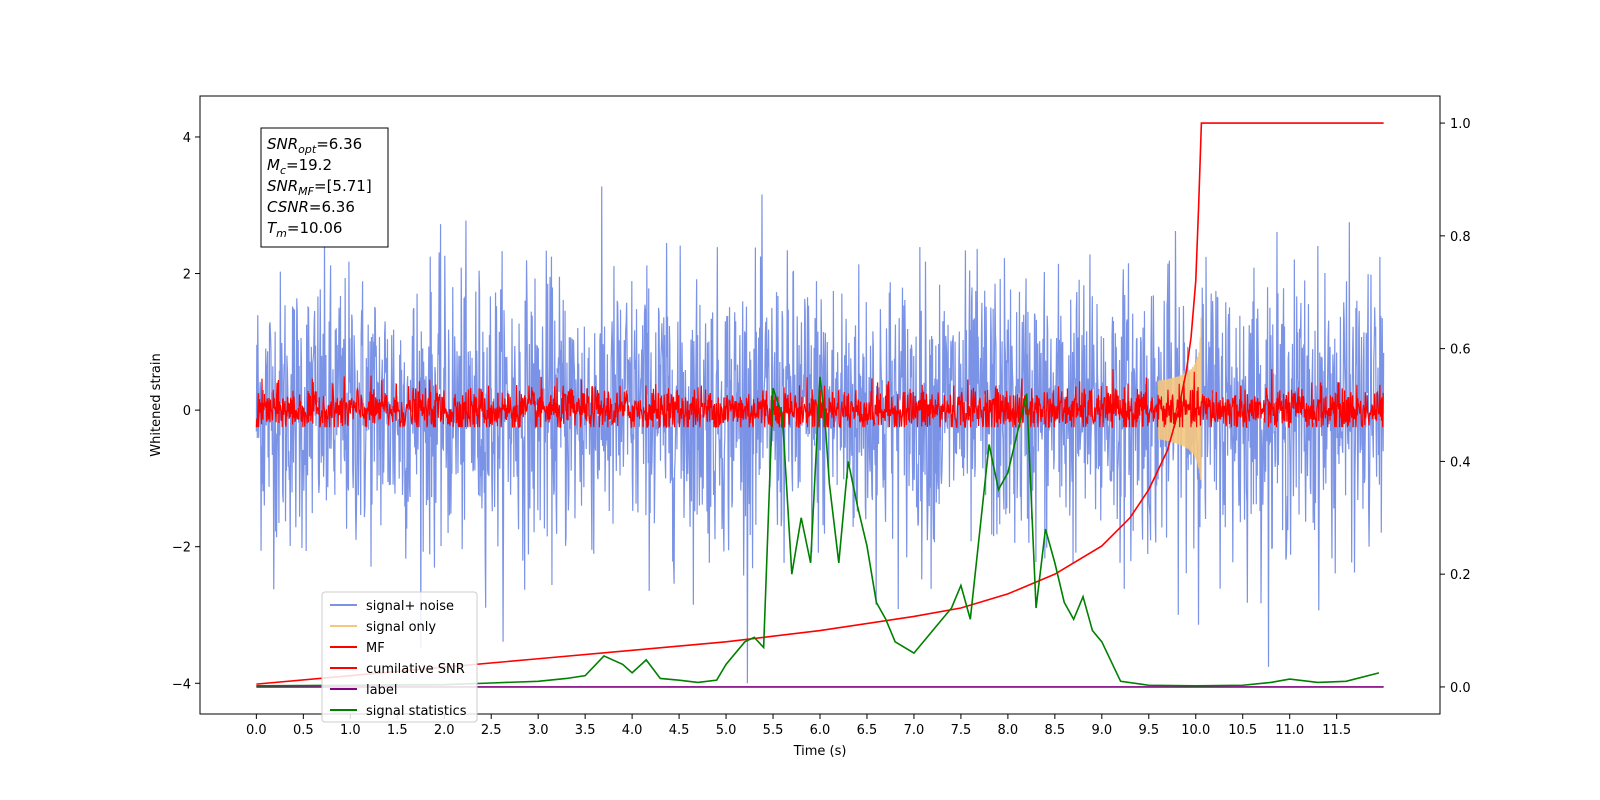  What do you see at coordinates (491, 730) in the screenshot?
I see `x-tick-label: 2.5` at bounding box center [491, 730].